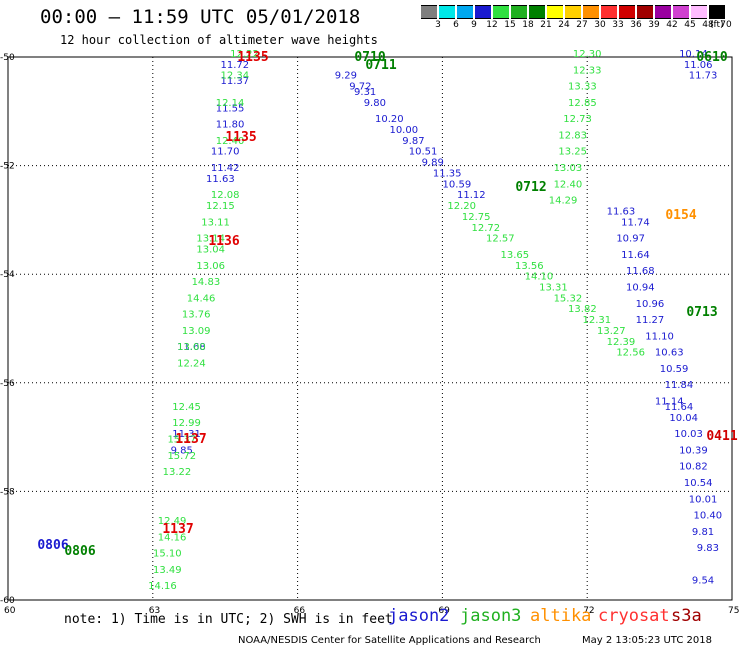  I want to click on pass-time-label: 1136, so click(223, 241).